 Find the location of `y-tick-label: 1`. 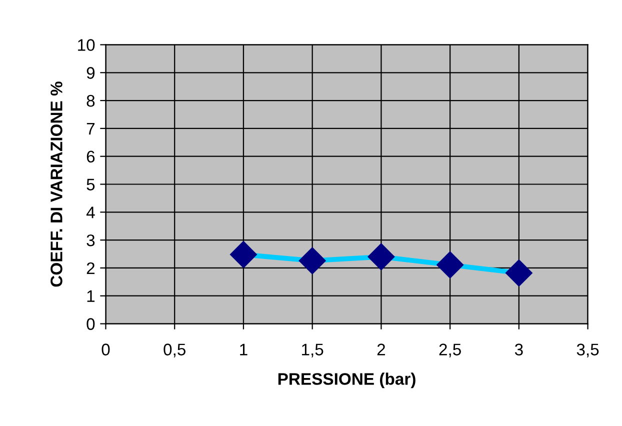

y-tick-label: 1 is located at coordinates (91, 296).